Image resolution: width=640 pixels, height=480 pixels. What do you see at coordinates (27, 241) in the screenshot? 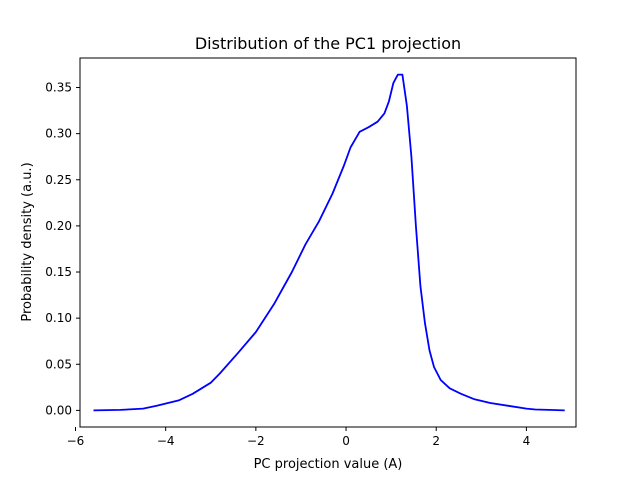
I see `y-axis-label: Probability density (a.u.)` at bounding box center [27, 241].